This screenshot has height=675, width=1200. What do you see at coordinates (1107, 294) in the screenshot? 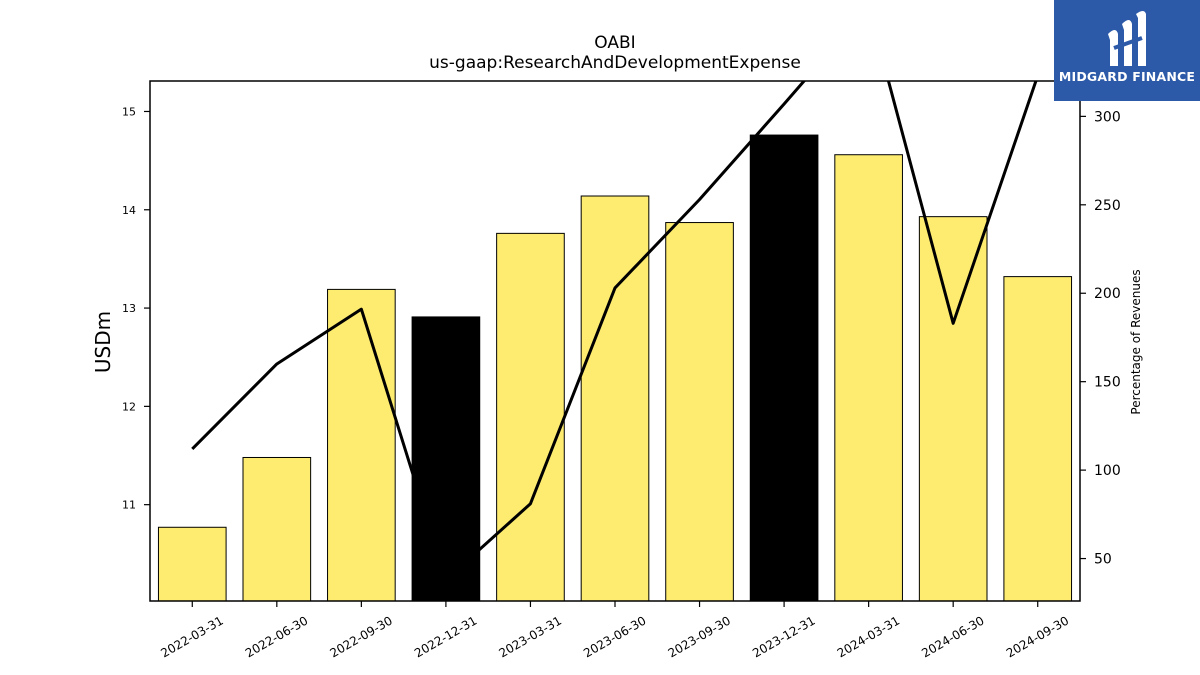
I see `y2-tick-label-200: 200` at bounding box center [1107, 294].